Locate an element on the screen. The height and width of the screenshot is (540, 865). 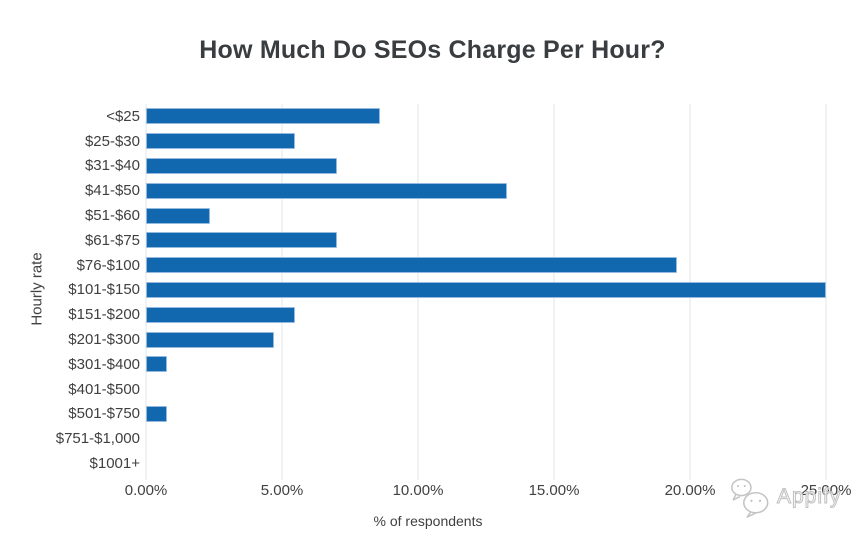
category-label: $51-$60 is located at coordinates (112, 216).